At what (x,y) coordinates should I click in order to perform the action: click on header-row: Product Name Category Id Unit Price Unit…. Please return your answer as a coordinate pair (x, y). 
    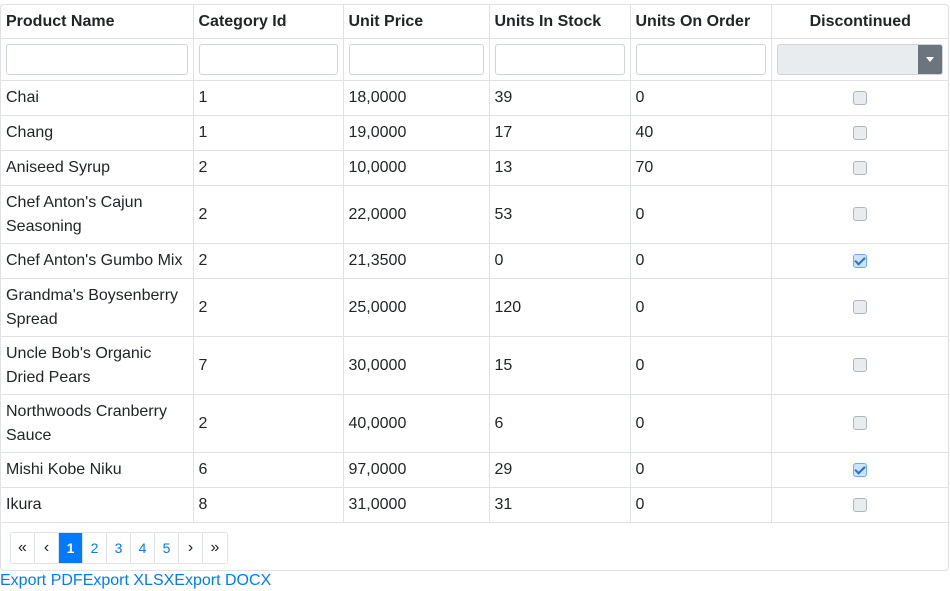
    Looking at the image, I should click on (474, 22).